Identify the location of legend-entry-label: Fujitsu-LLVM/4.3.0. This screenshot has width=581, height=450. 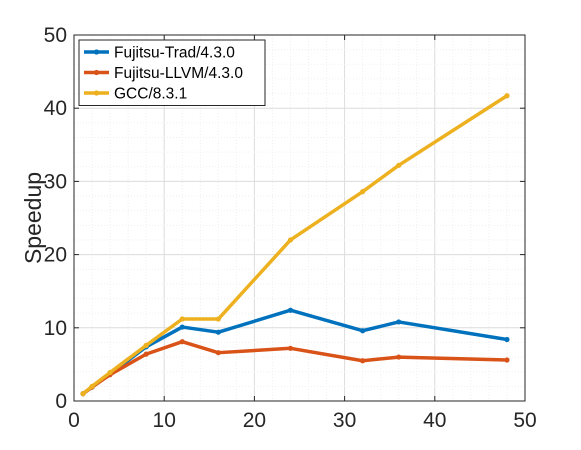
(178, 73).